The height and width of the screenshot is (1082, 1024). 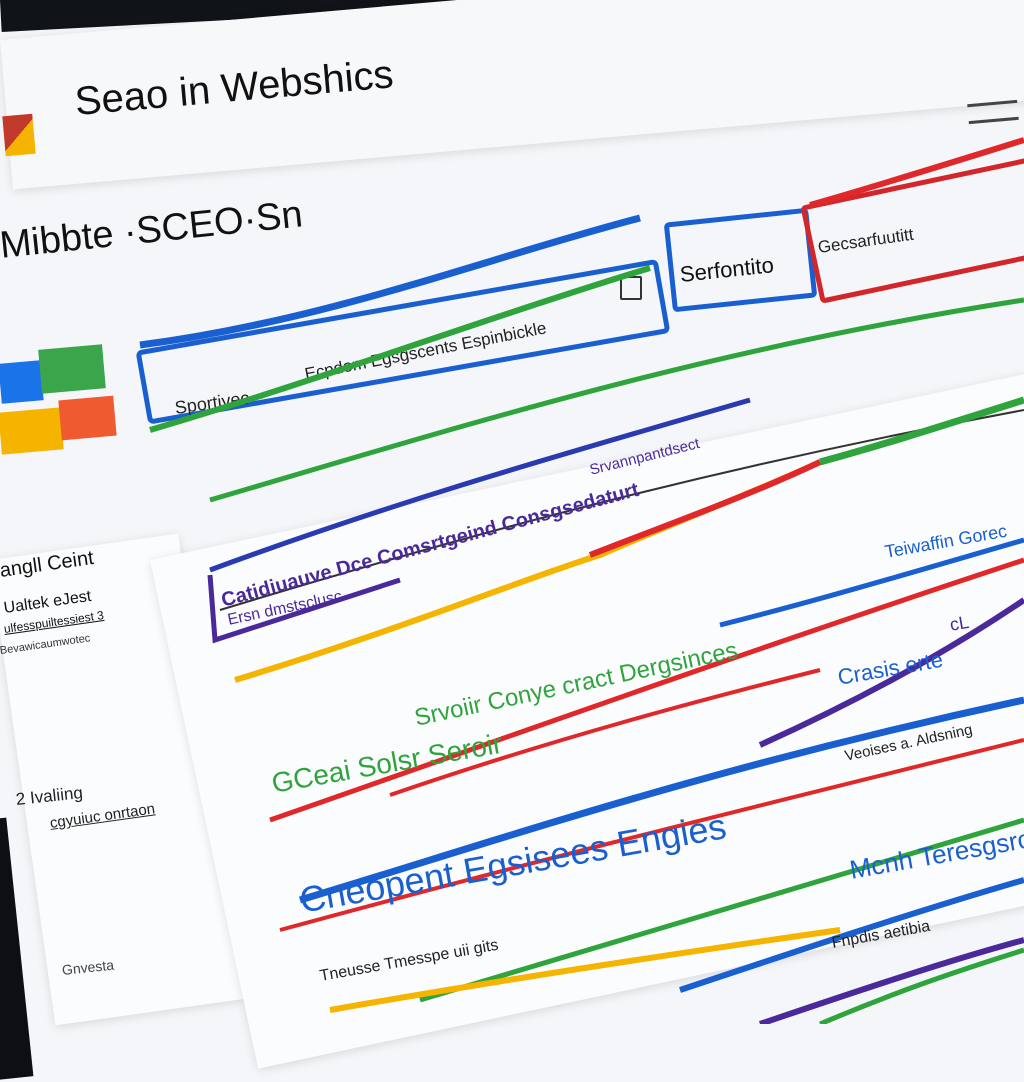 I want to click on stroke-red-top, so click(x=916, y=172).